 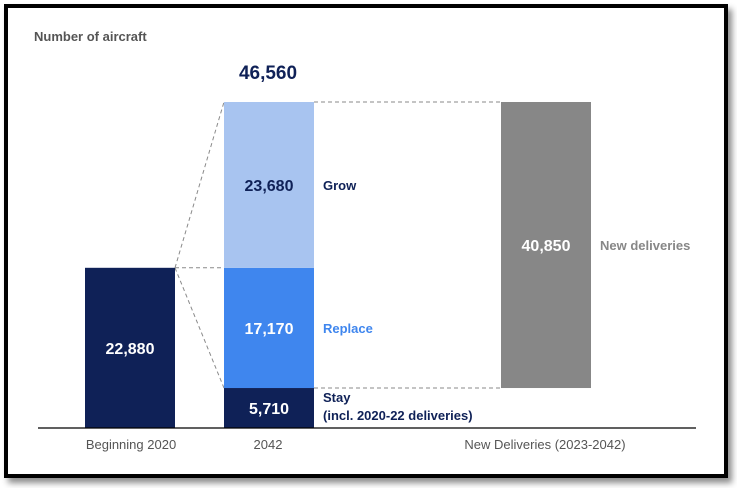 What do you see at coordinates (268, 73) in the screenshot?
I see `total-label: 46,560` at bounding box center [268, 73].